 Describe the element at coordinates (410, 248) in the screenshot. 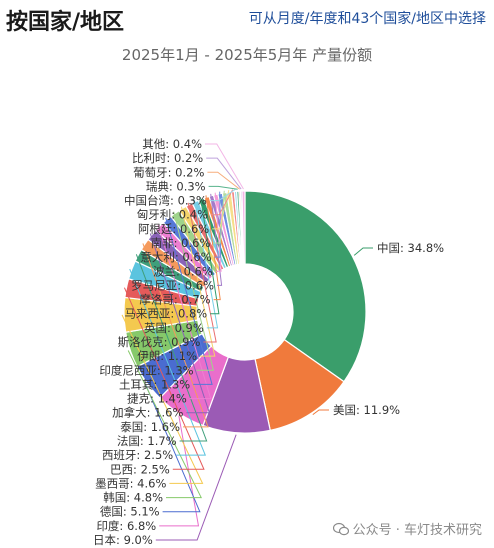

I see `slice-label: 中国: 34.8%` at that location.